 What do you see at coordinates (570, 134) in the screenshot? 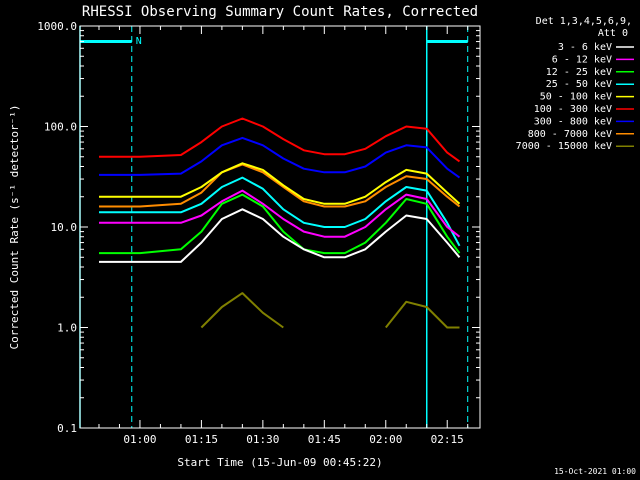
I see `legend-label: 800 - 7000 keV` at bounding box center [570, 134].